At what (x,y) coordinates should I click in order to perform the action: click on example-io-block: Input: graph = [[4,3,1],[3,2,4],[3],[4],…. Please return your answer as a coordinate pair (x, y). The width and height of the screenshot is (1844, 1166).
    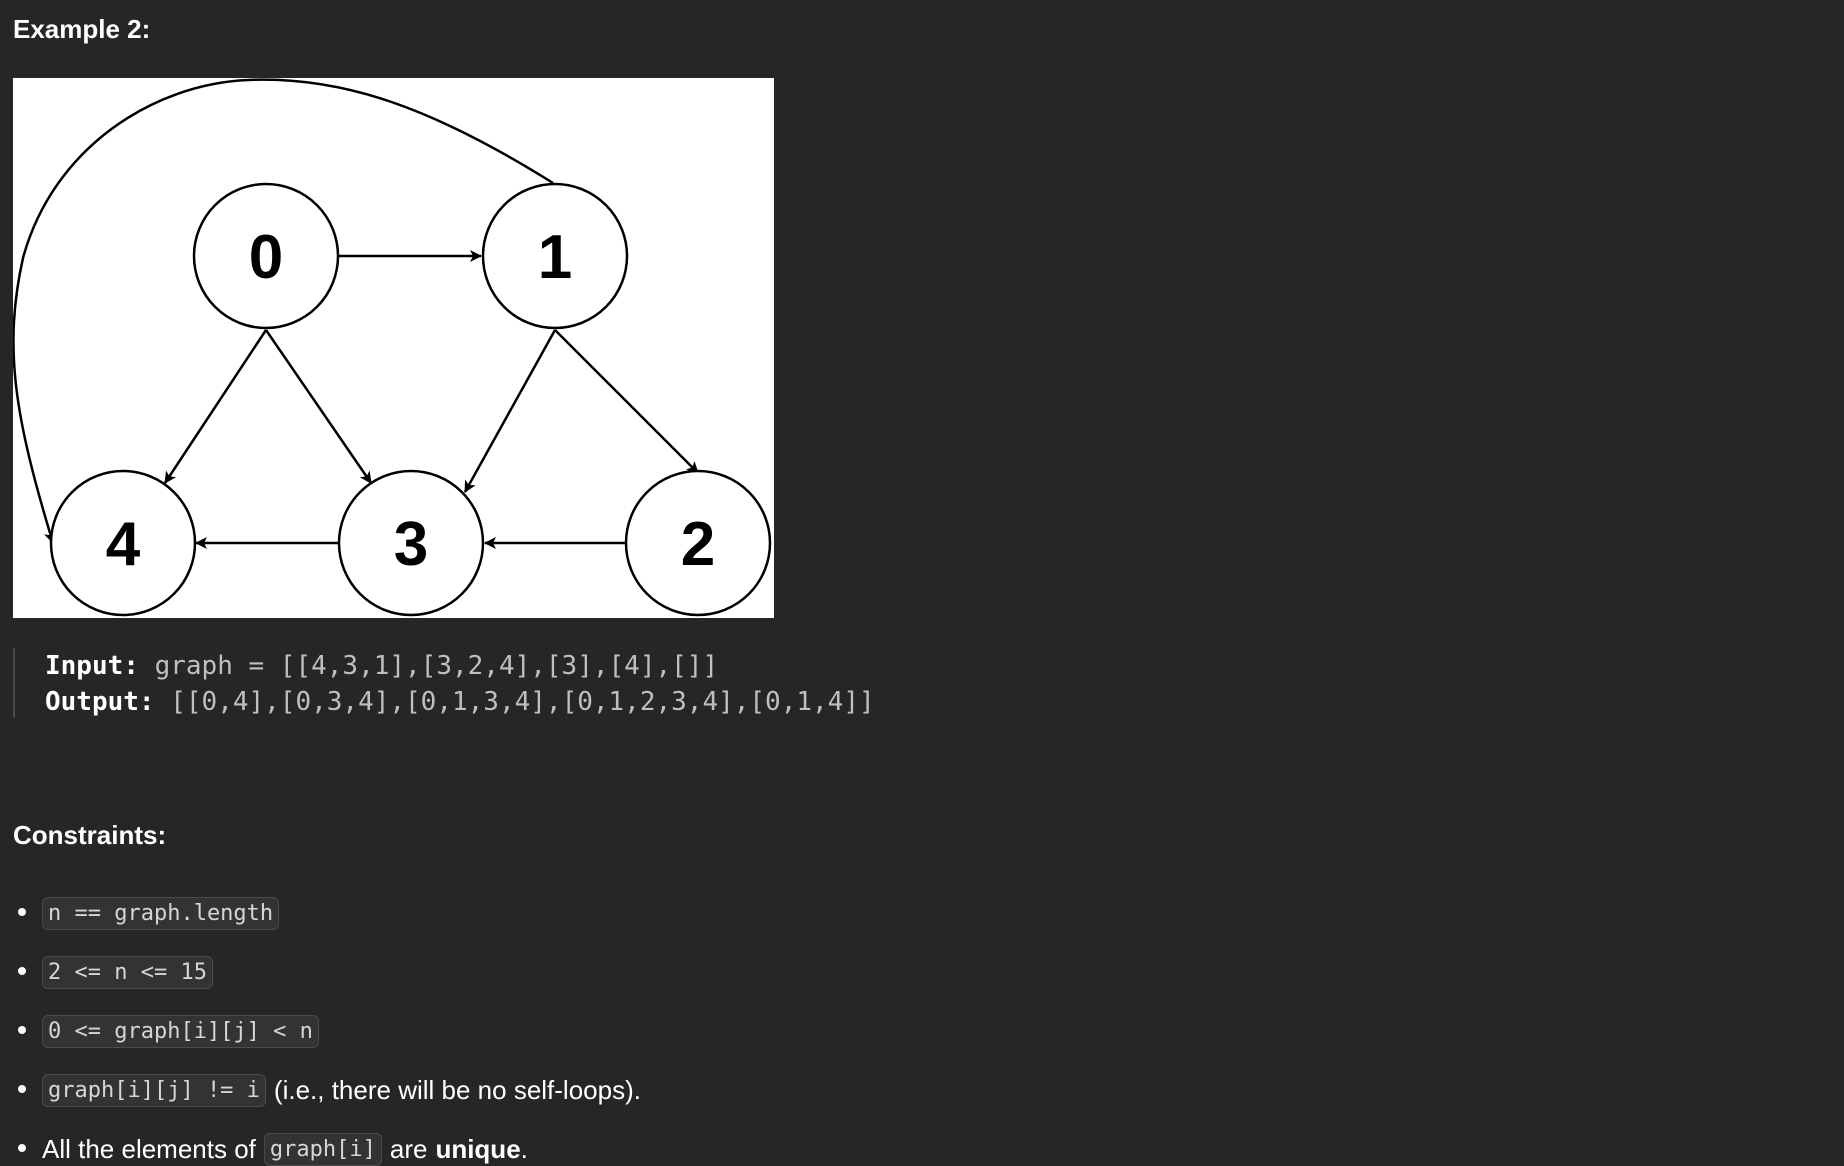
    Looking at the image, I should click on (444, 683).